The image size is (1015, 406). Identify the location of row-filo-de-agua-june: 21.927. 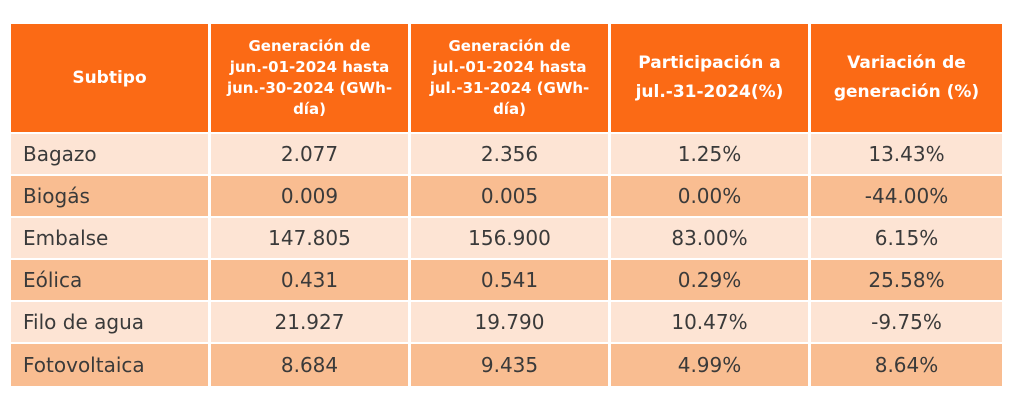
(311, 323).